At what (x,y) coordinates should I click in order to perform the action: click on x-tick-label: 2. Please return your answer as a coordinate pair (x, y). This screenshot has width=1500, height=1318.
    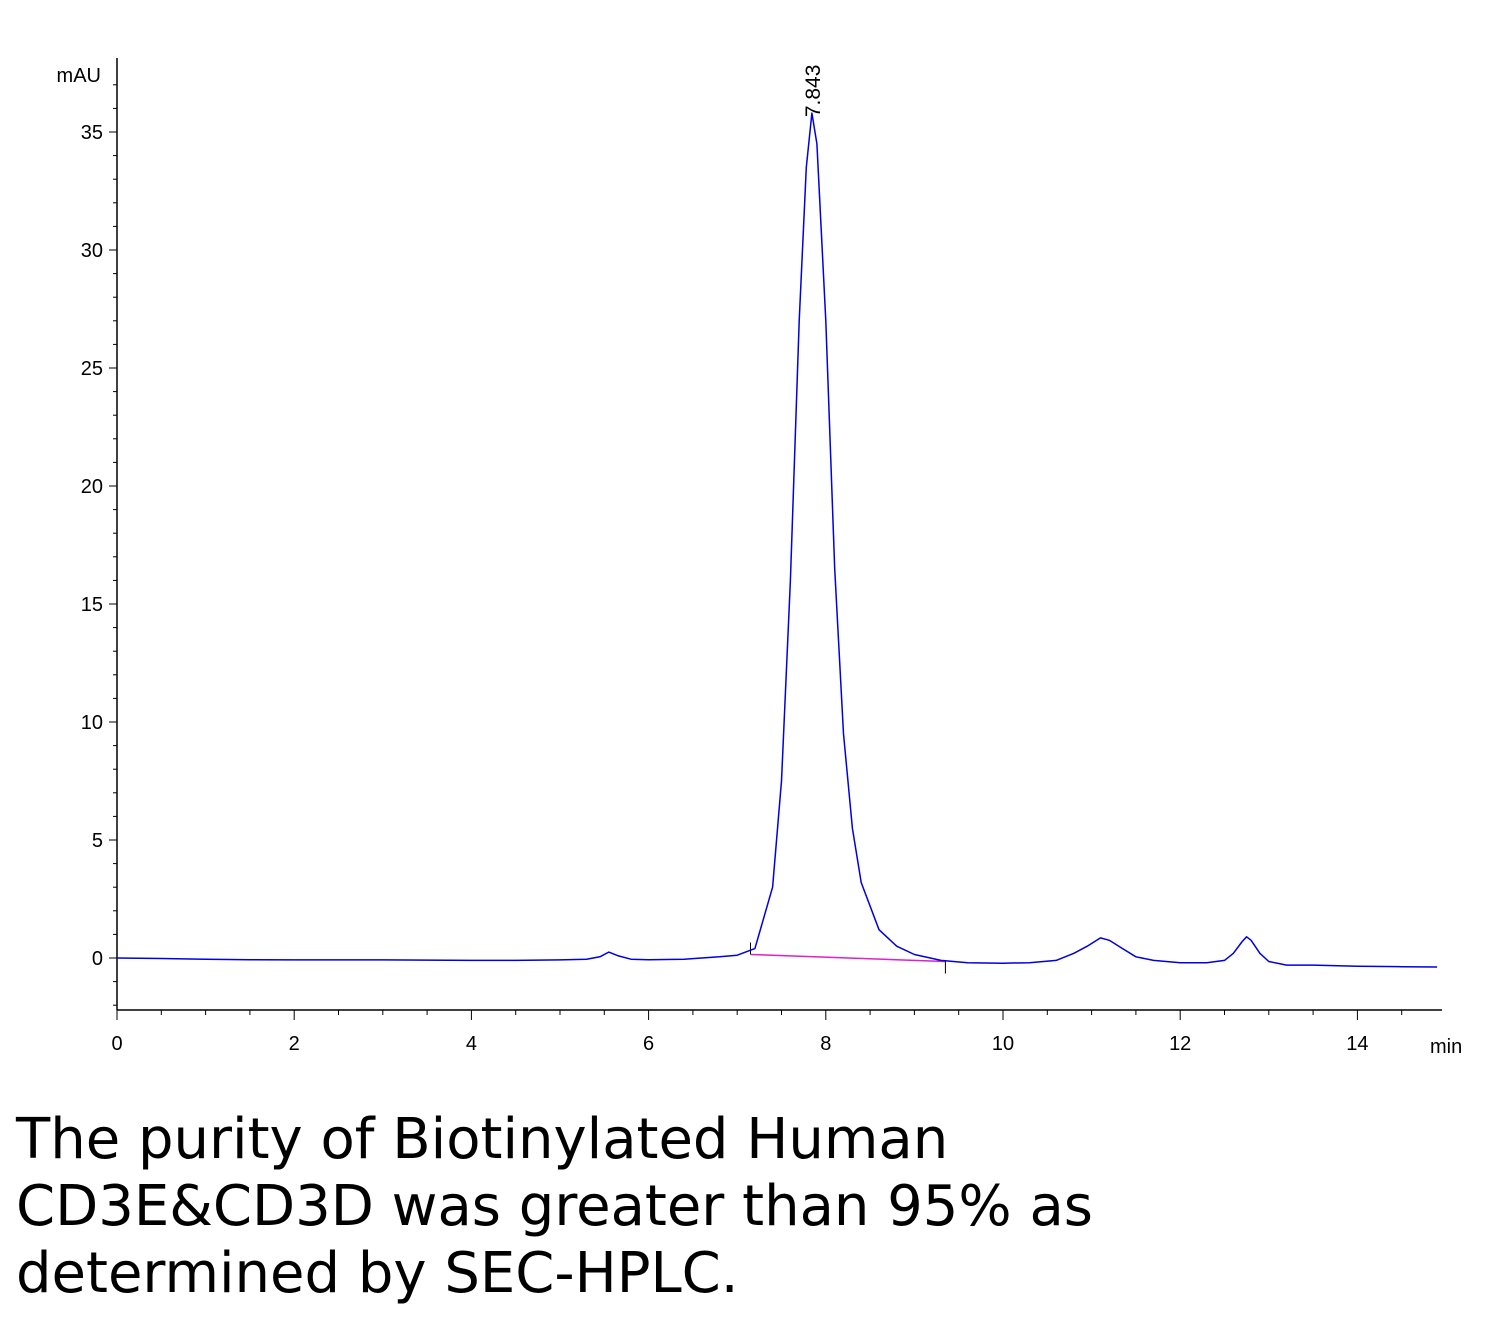
    Looking at the image, I should click on (294, 1044).